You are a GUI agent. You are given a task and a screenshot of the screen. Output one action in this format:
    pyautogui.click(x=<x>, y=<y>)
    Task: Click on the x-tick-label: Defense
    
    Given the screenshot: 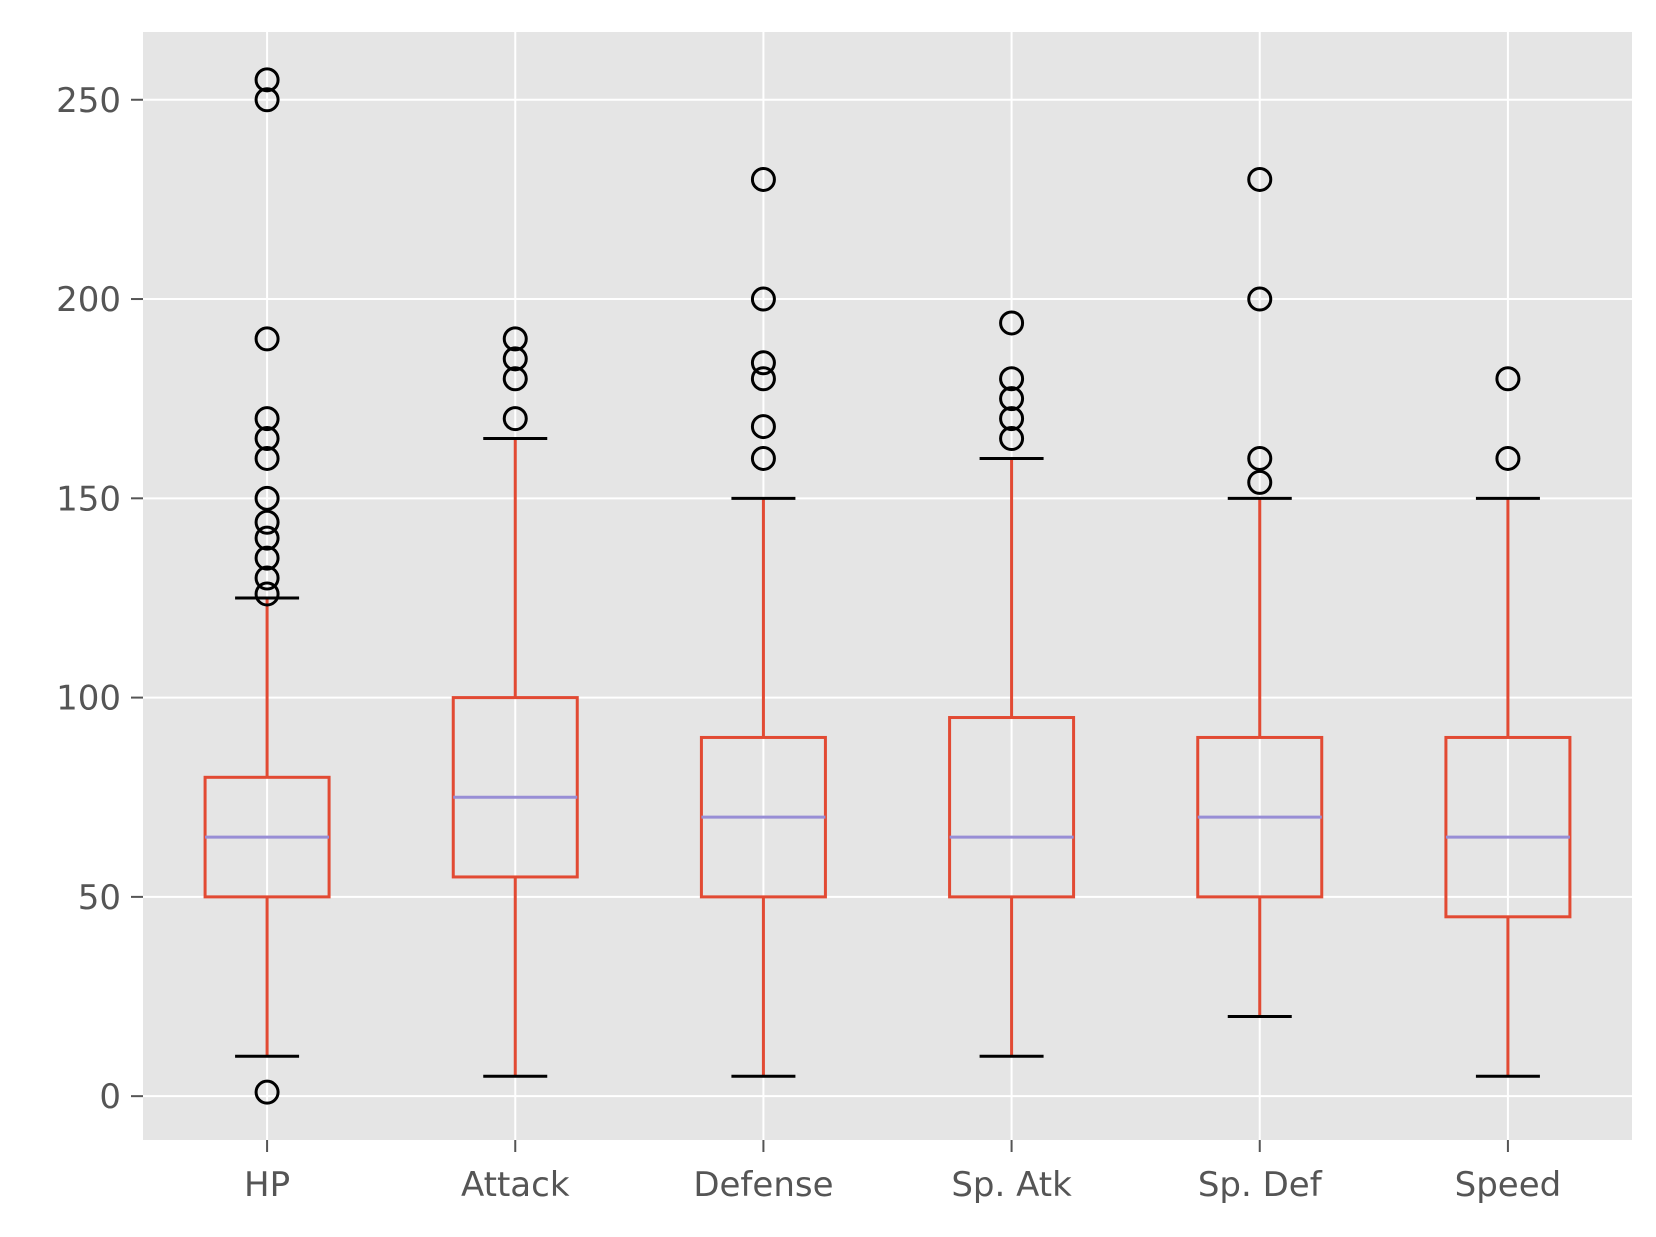 What is the action you would take?
    pyautogui.click(x=763, y=1185)
    